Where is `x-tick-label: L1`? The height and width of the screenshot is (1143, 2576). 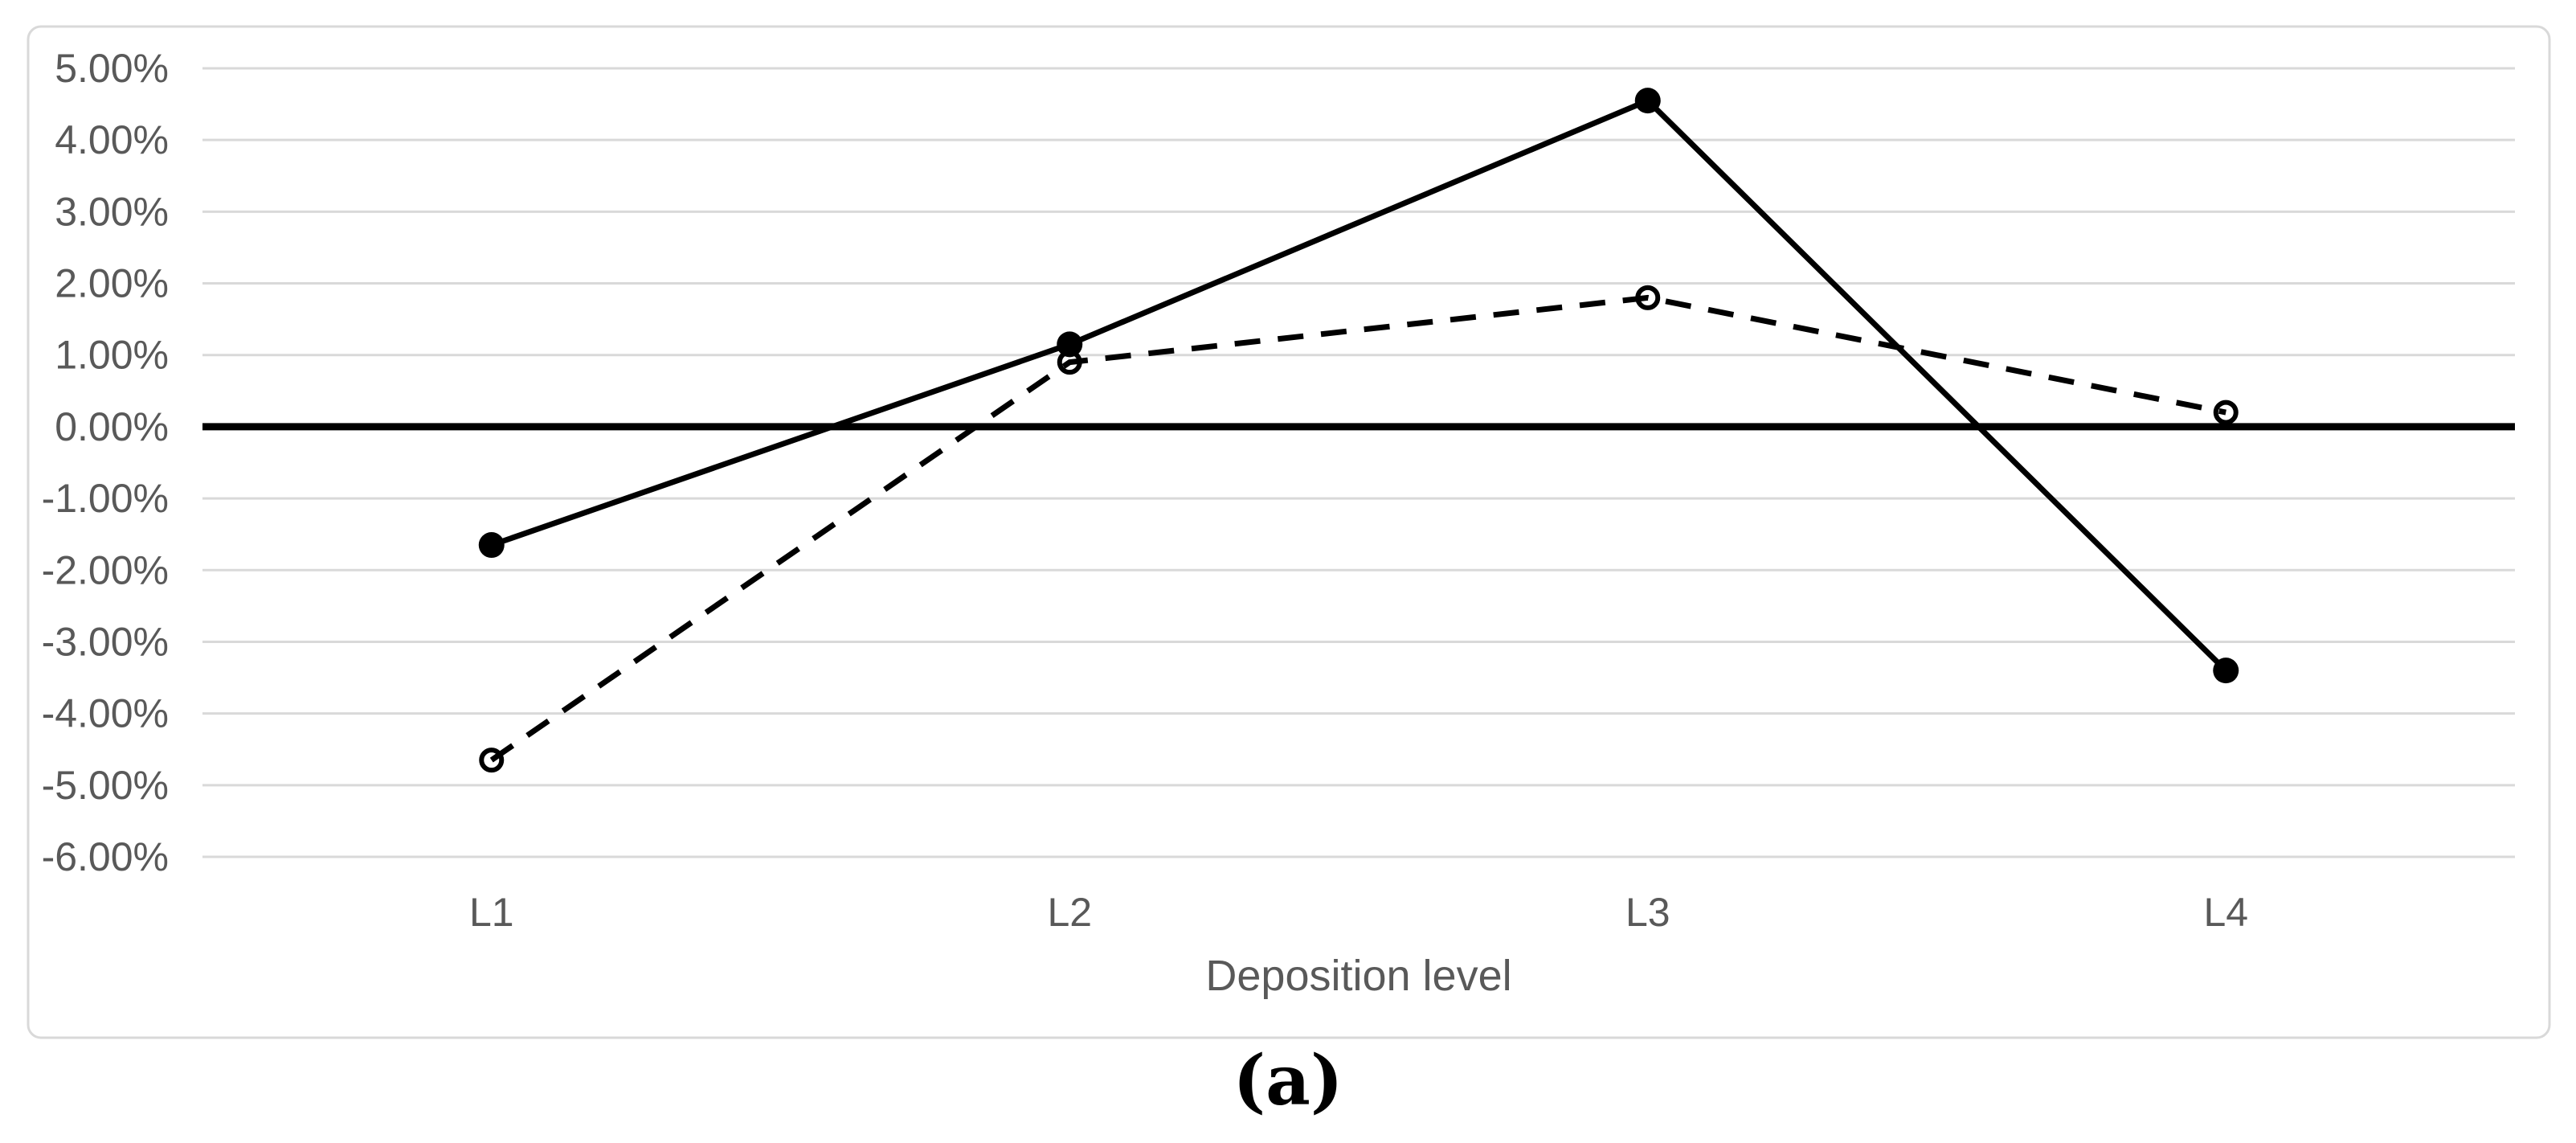 x-tick-label: L1 is located at coordinates (491, 912).